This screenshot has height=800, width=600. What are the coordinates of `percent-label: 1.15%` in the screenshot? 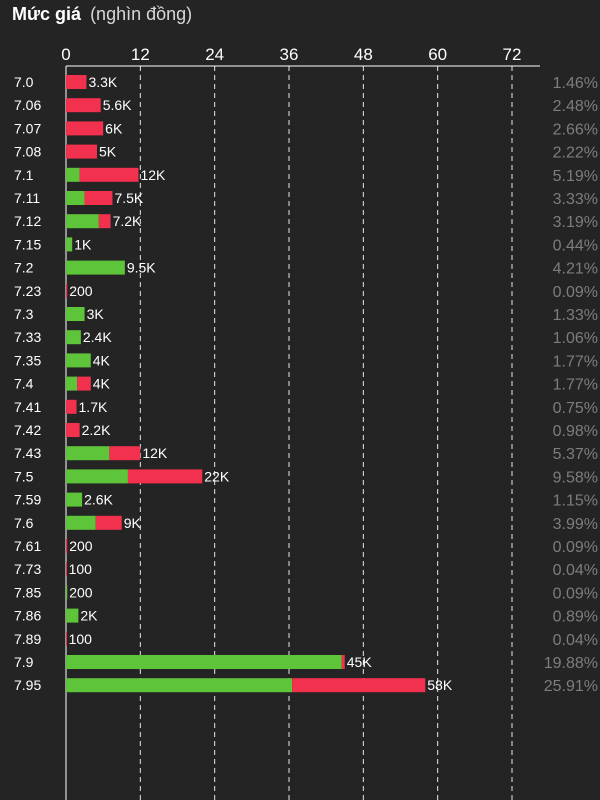 It's located at (575, 501).